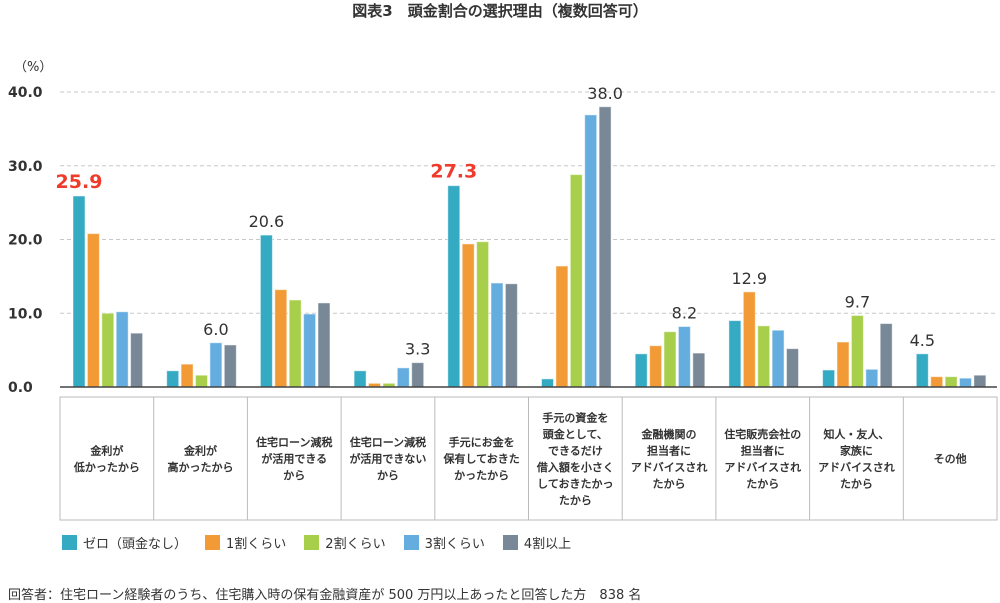 The image size is (1000, 603). Describe the element at coordinates (267, 221) in the screenshot. I see `data-label: 20.6` at that location.